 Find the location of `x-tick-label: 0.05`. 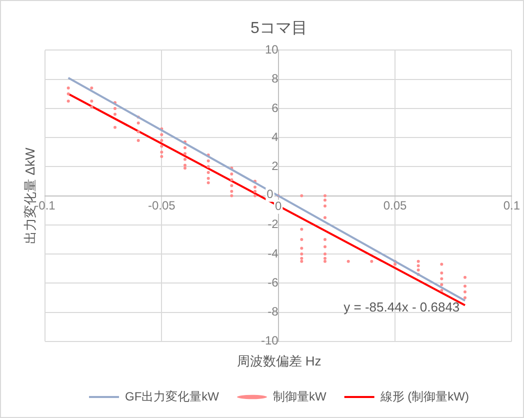

x-tick-label: 0.05 is located at coordinates (395, 205).